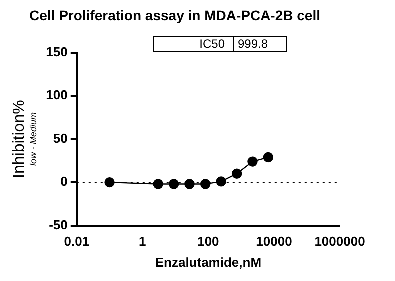  I want to click on text: low - Medium, so click(33, 139).